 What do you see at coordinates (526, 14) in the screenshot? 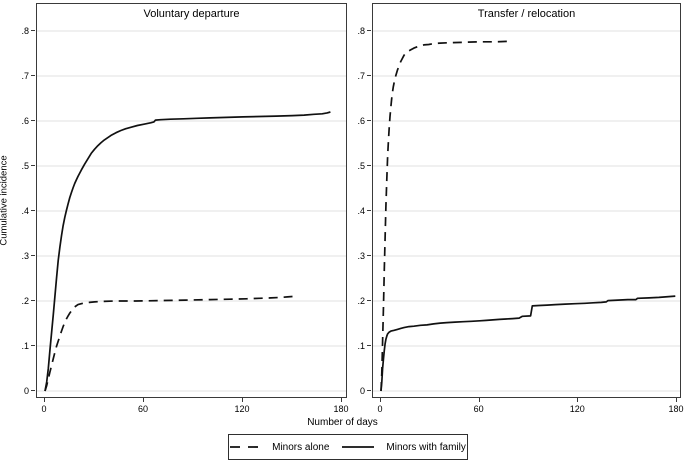
I see `panel-title: Transfer / relocation` at bounding box center [526, 14].